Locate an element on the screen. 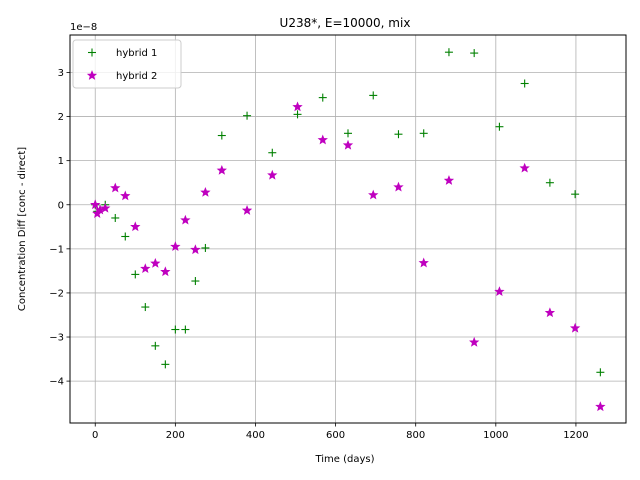 The height and width of the screenshot is (480, 640). x-tick-label: 1200 is located at coordinates (575, 435).